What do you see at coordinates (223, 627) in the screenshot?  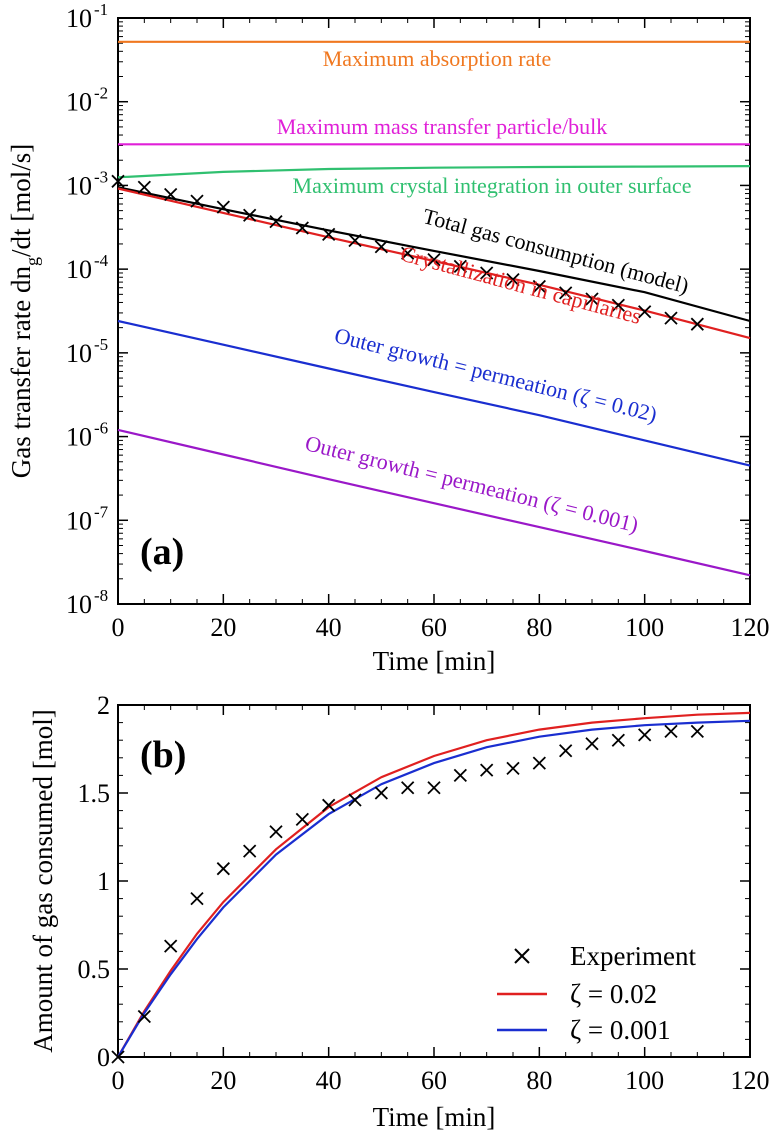 I see `panel-a-x-tick-label: 20` at bounding box center [223, 627].